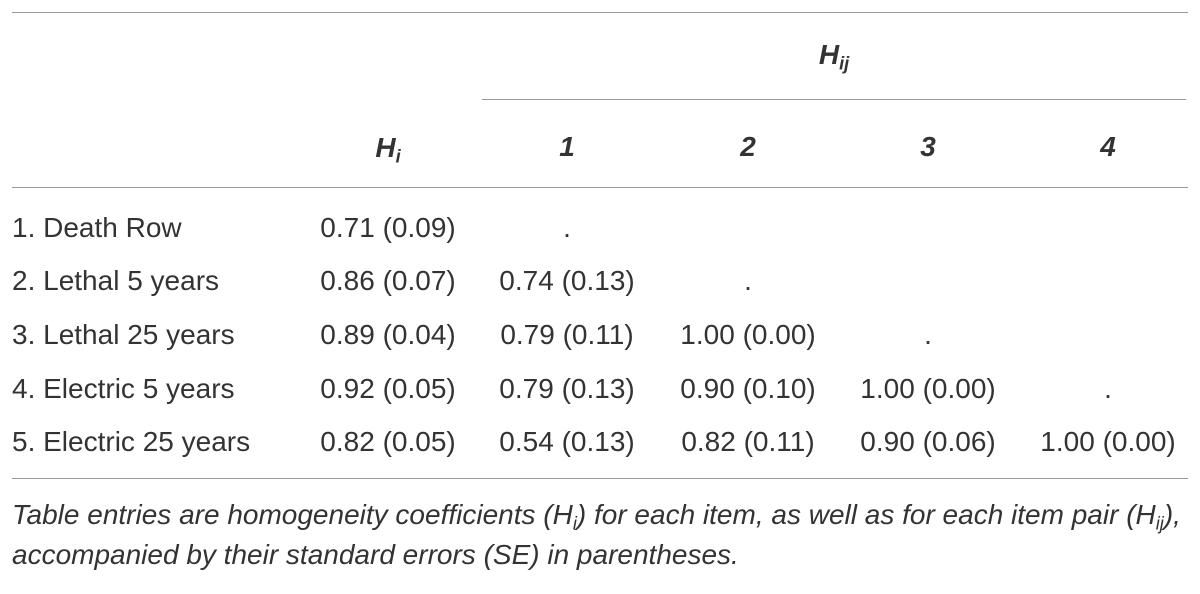 This screenshot has width=1200, height=594. Describe the element at coordinates (1159, 523) in the screenshot. I see `note-subscript: ij` at that location.